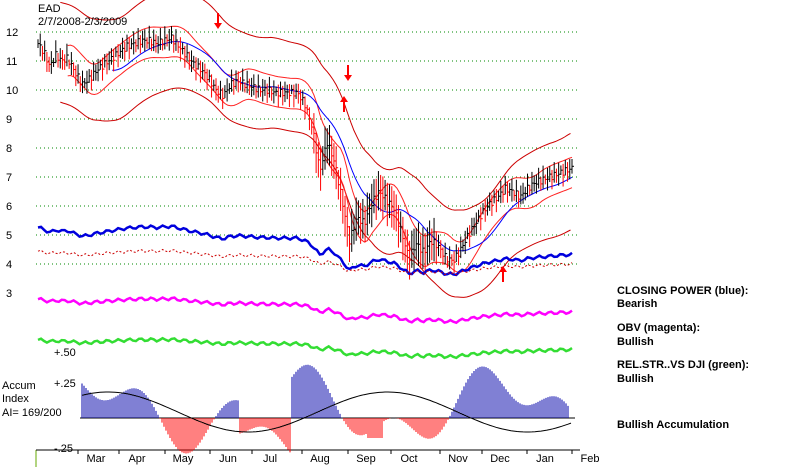  I want to click on obv-value: Bullish, so click(635, 342).